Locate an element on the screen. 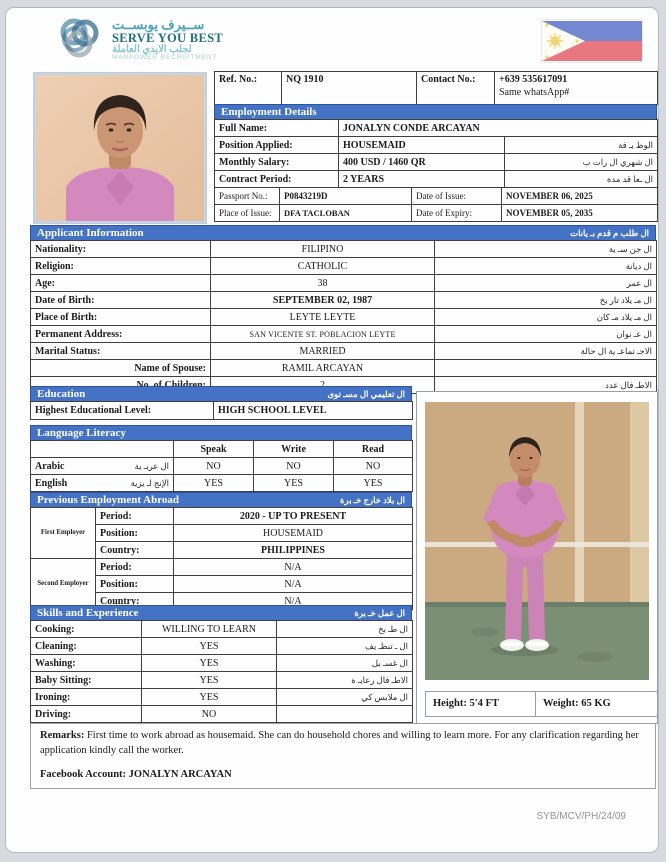  weight-value: Weight: 65 KG is located at coordinates (596, 704).